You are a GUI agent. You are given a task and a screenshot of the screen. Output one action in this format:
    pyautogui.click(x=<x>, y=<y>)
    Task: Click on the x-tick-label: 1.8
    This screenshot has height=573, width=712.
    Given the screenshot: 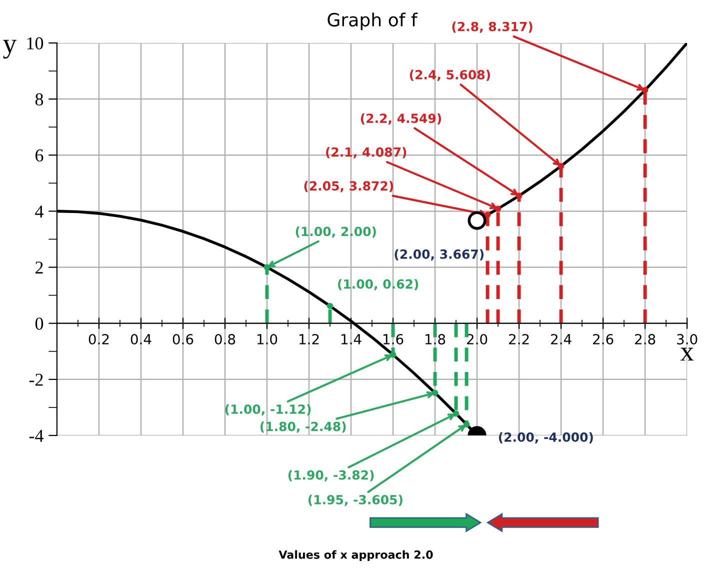 What is the action you would take?
    pyautogui.click(x=436, y=339)
    